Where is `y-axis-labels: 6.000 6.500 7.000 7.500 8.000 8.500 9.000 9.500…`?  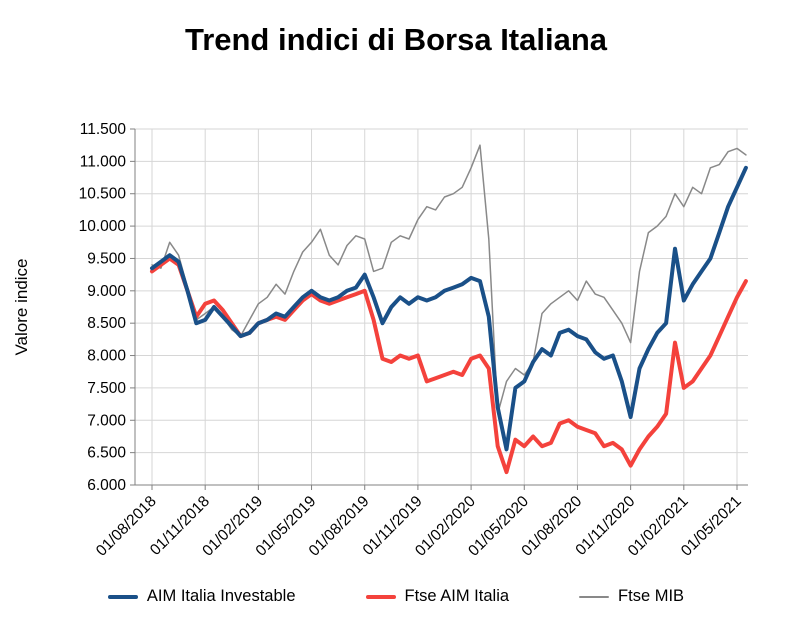
y-axis-labels: 6.000 6.500 7.000 7.500 8.000 8.500 9.000 9.500… is located at coordinates (103, 307).